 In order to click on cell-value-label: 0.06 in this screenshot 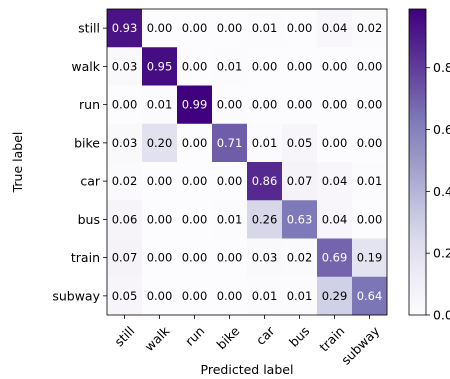, I will do `click(125, 219)`.